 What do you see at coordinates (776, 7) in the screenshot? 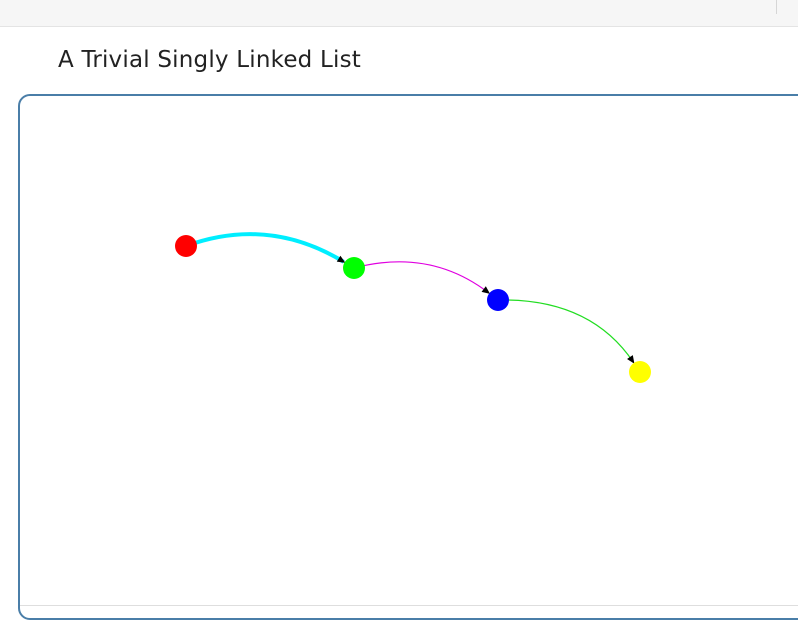
I see `toolbar-divider` at bounding box center [776, 7].